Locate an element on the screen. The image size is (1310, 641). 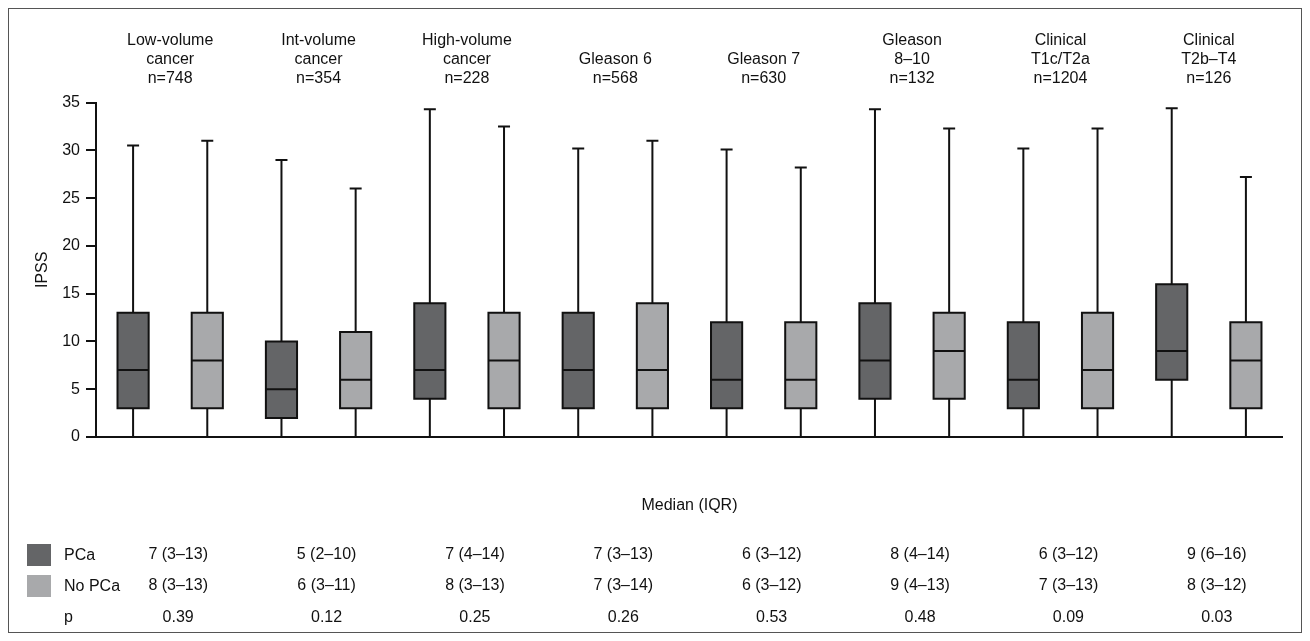
text: 8 (4–14) is located at coordinates (920, 554).